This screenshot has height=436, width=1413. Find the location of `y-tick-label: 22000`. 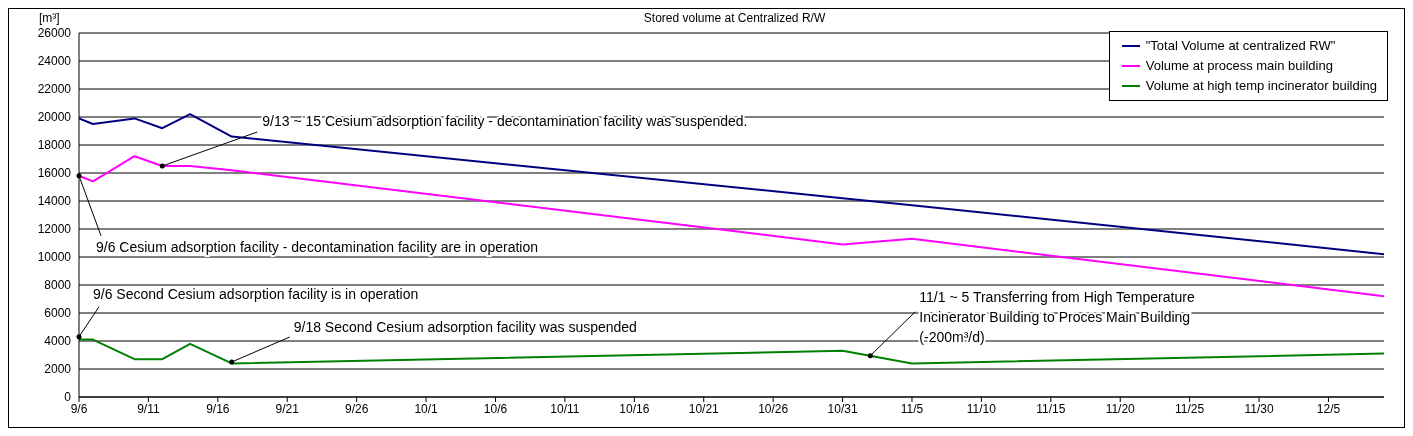

y-tick-label: 22000 is located at coordinates (54, 89).